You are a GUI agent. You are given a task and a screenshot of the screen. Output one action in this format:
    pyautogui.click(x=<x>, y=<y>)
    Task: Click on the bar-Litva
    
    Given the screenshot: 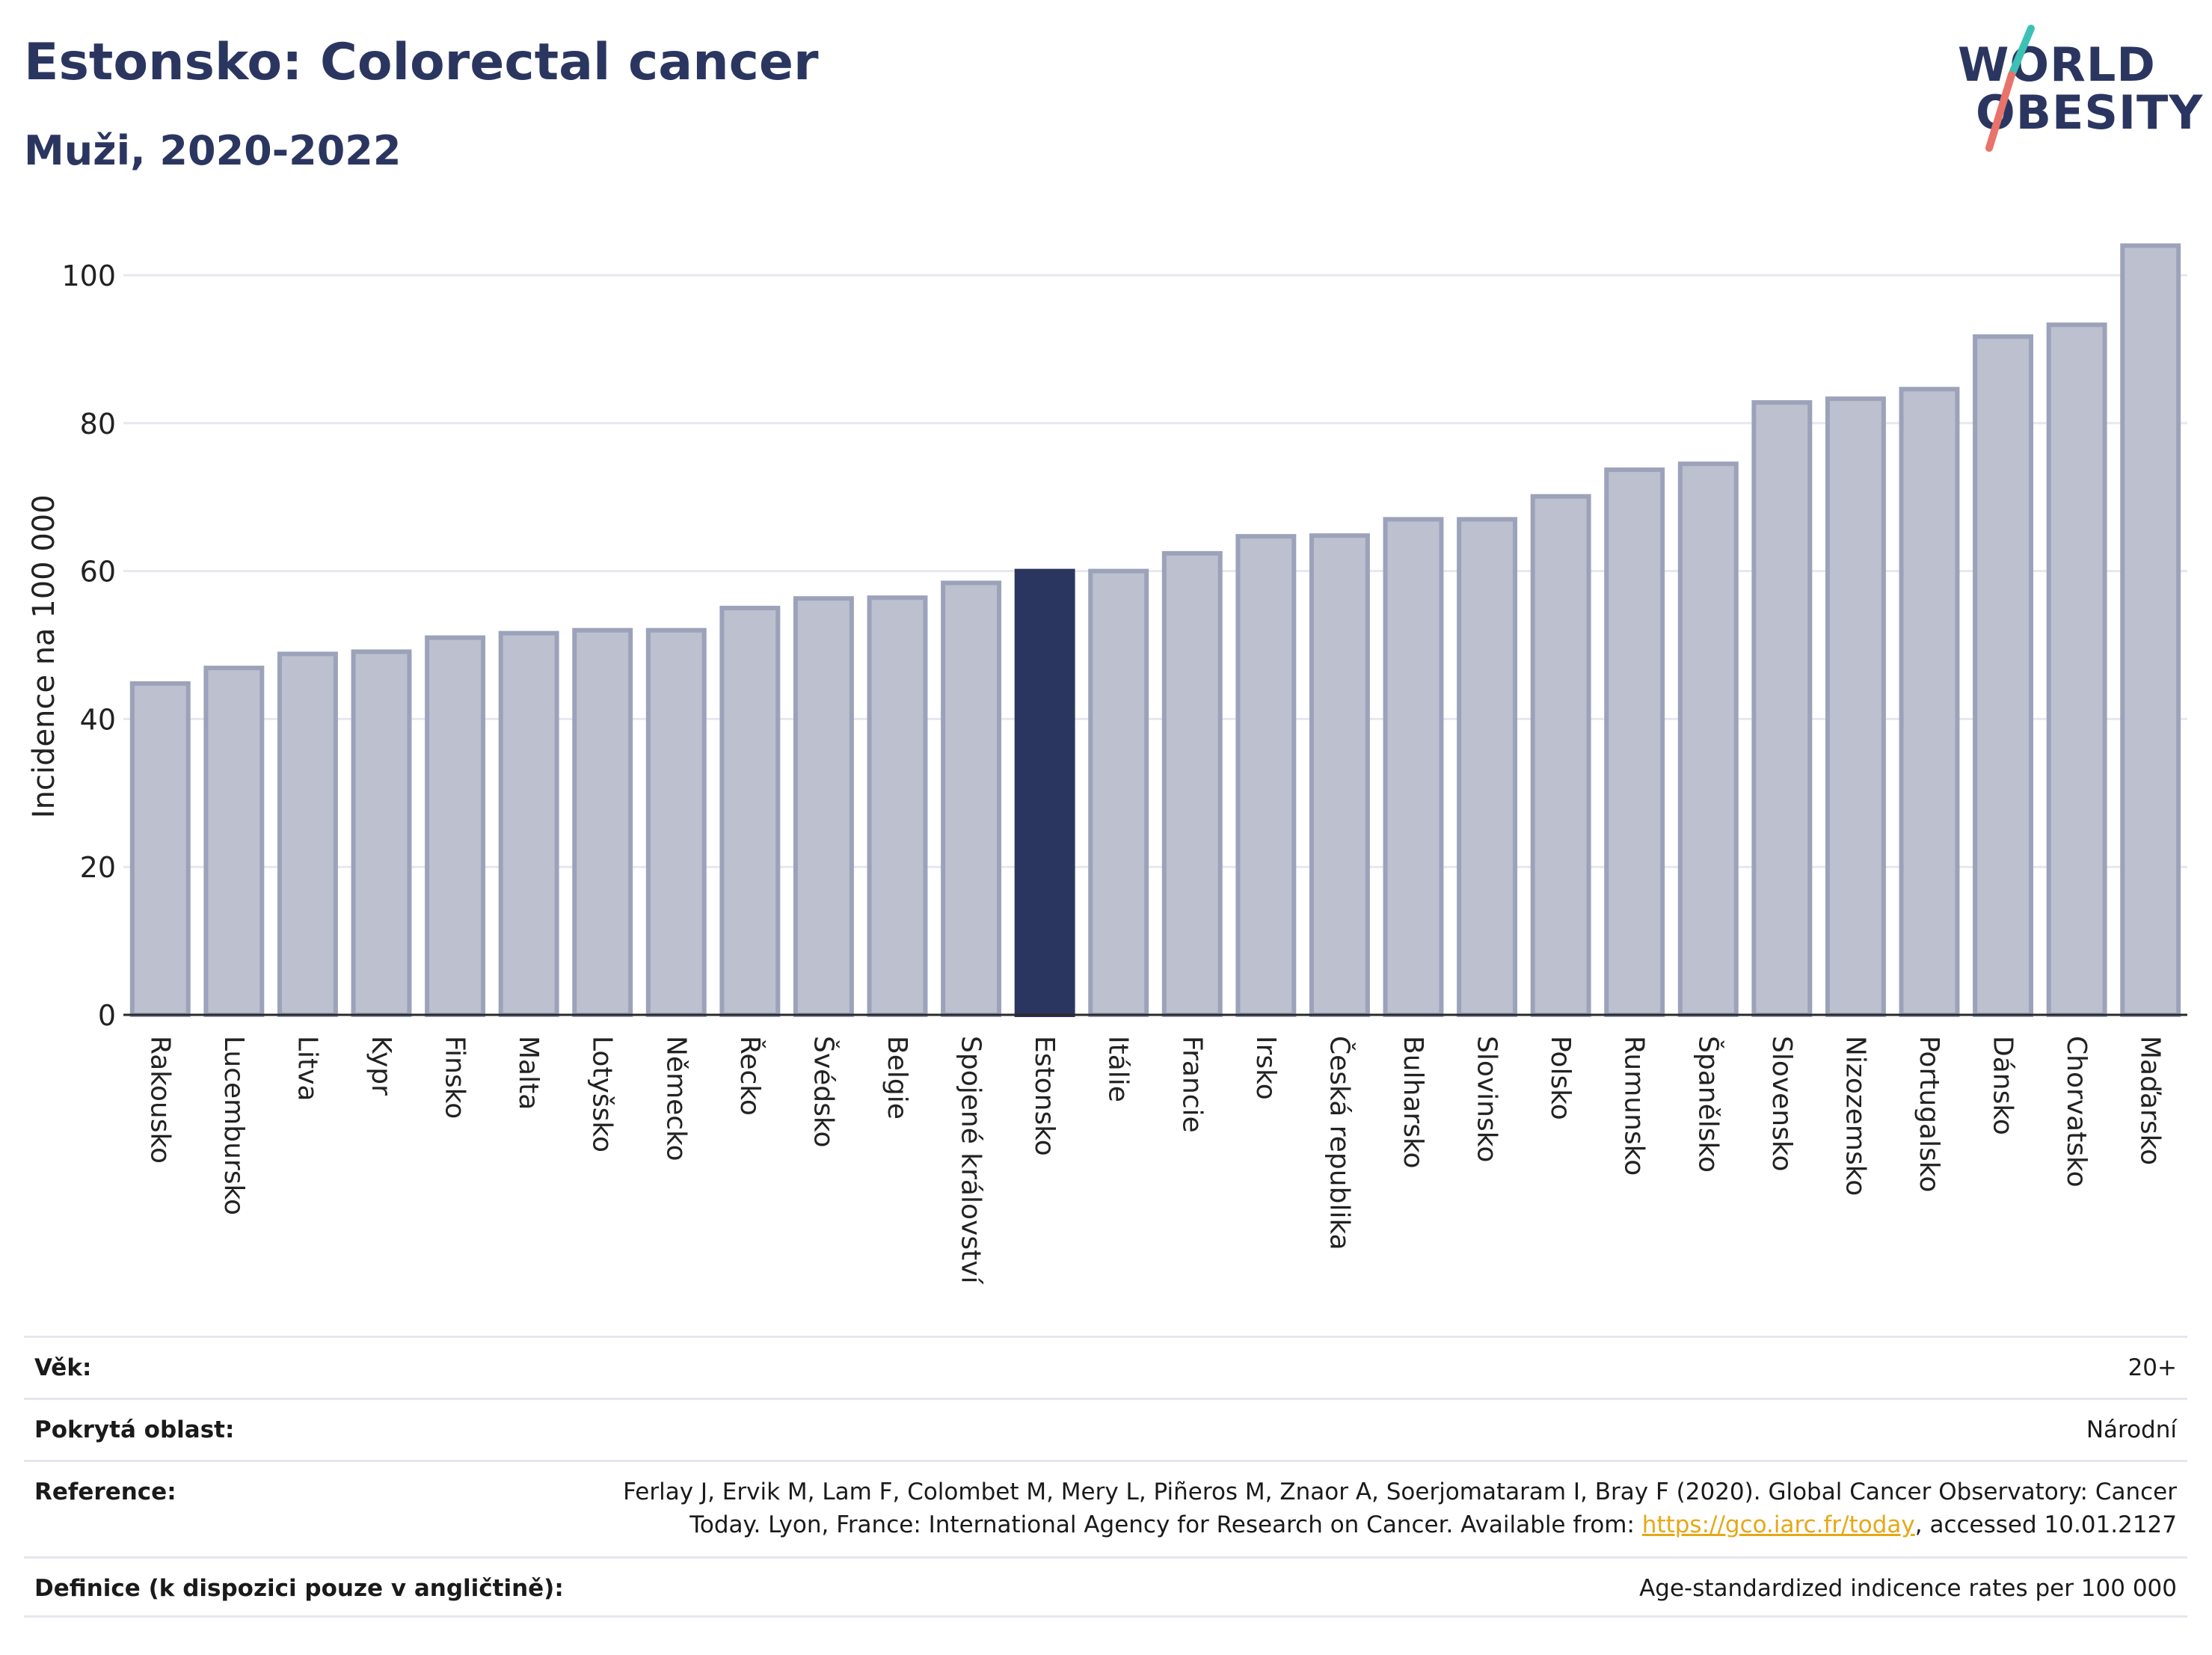 What is the action you would take?
    pyautogui.click(x=307, y=834)
    